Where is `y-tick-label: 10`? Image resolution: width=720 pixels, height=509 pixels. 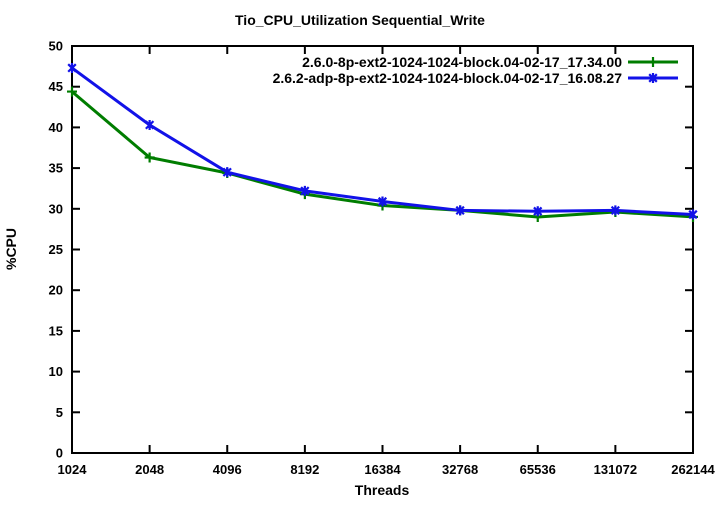 y-tick-label: 10 is located at coordinates (56, 371).